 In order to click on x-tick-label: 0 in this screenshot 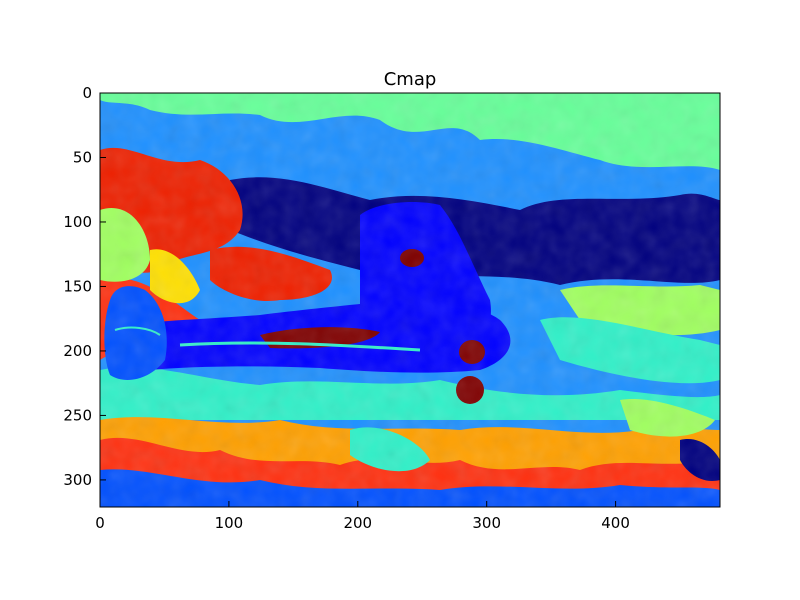, I will do `click(100, 523)`.